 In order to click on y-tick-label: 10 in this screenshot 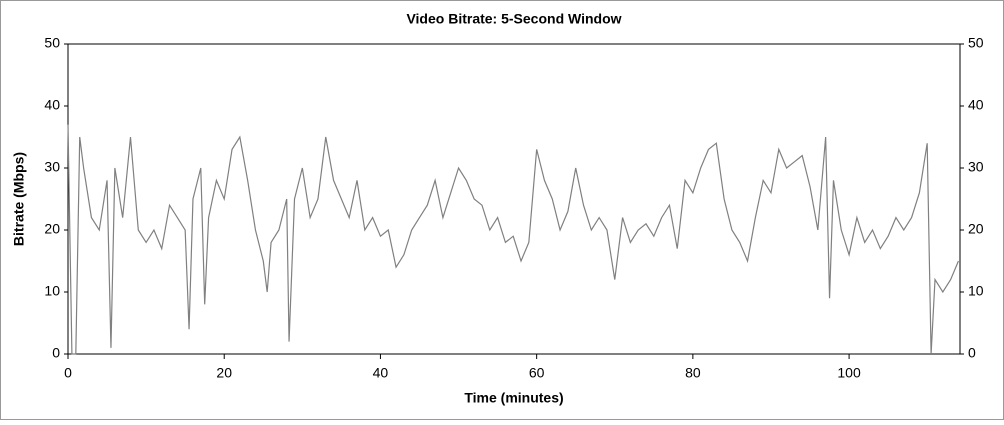, I will do `click(52, 291)`.